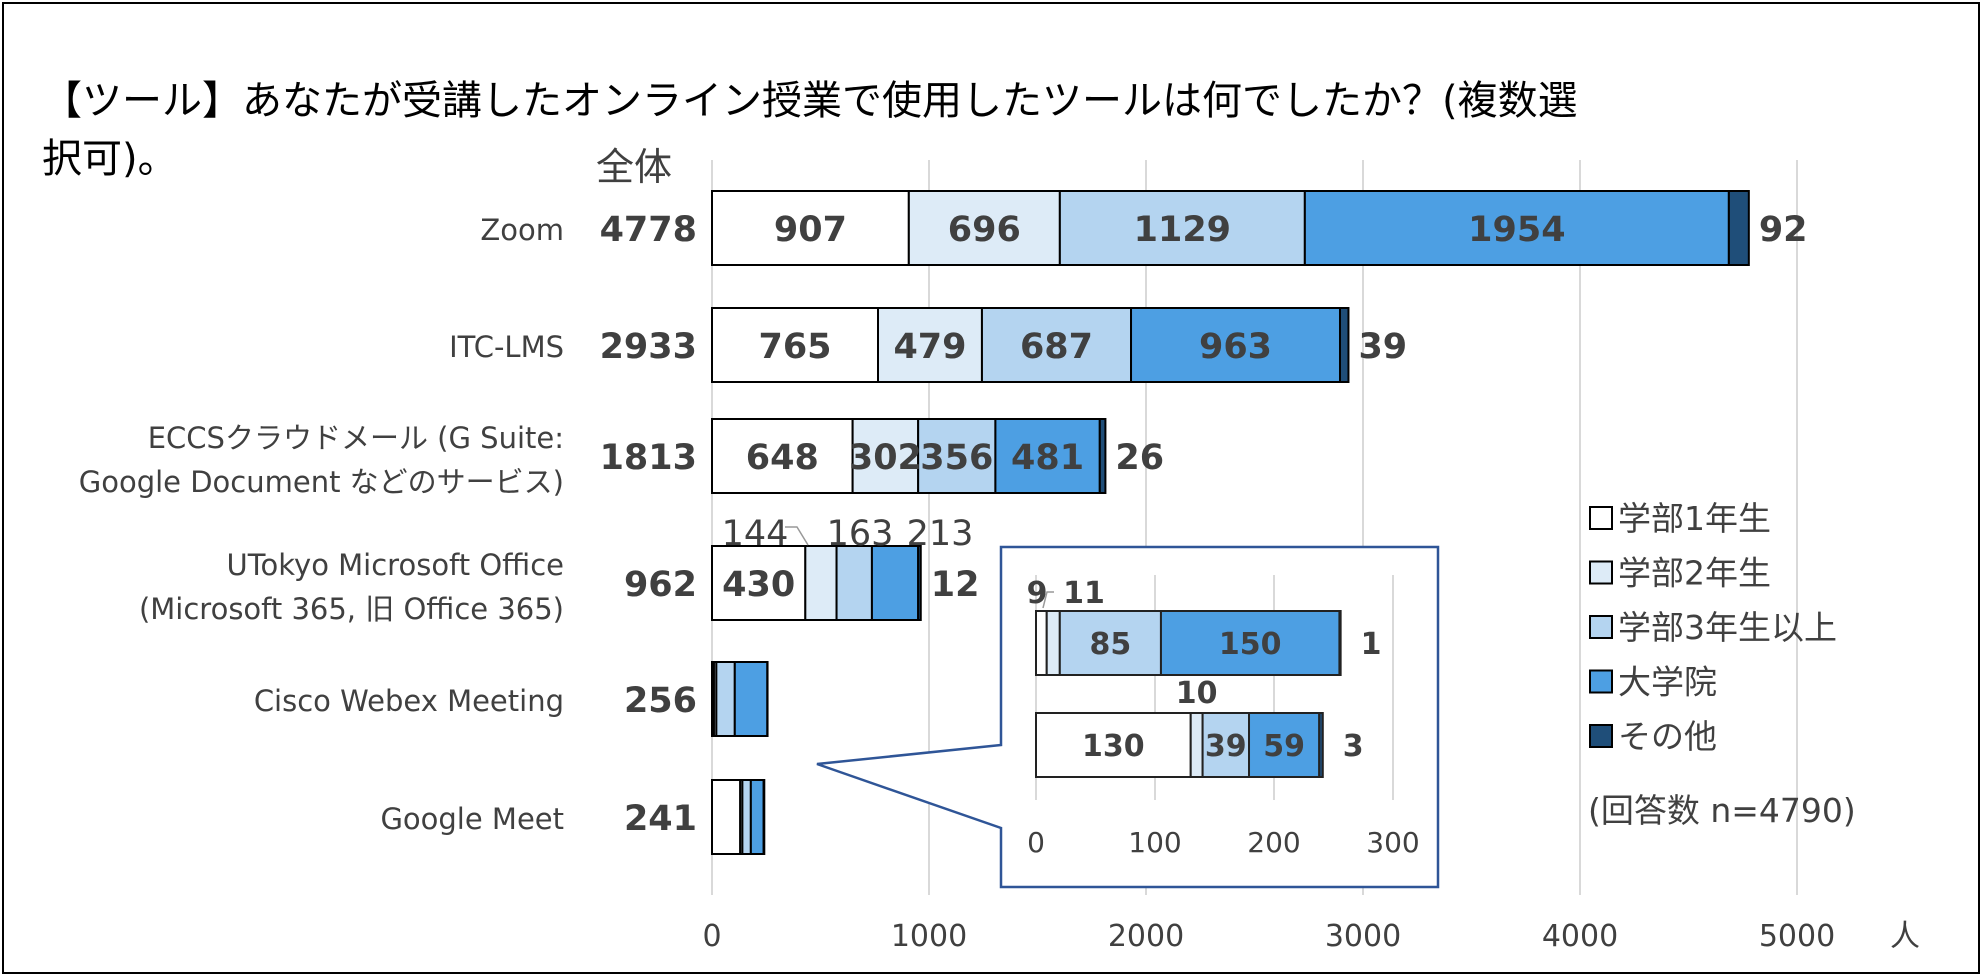  I want to click on total-value: 1813, so click(648, 458).